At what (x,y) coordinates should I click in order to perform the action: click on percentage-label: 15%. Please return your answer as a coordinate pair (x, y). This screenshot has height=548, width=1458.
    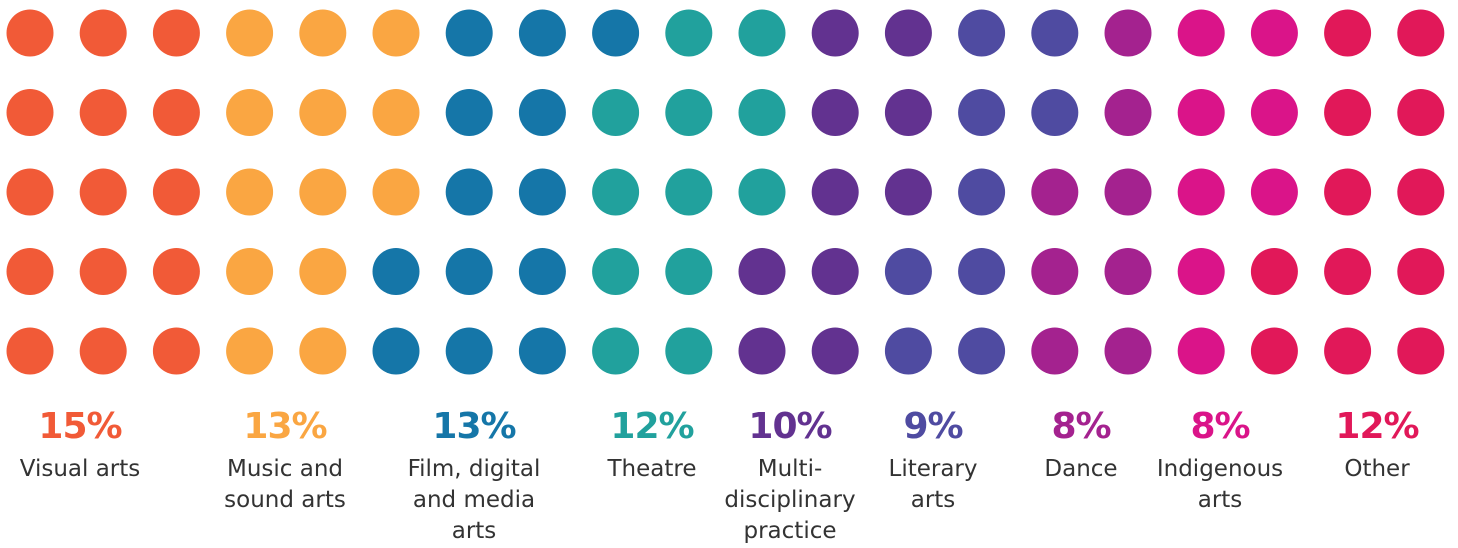
    Looking at the image, I should click on (79, 426).